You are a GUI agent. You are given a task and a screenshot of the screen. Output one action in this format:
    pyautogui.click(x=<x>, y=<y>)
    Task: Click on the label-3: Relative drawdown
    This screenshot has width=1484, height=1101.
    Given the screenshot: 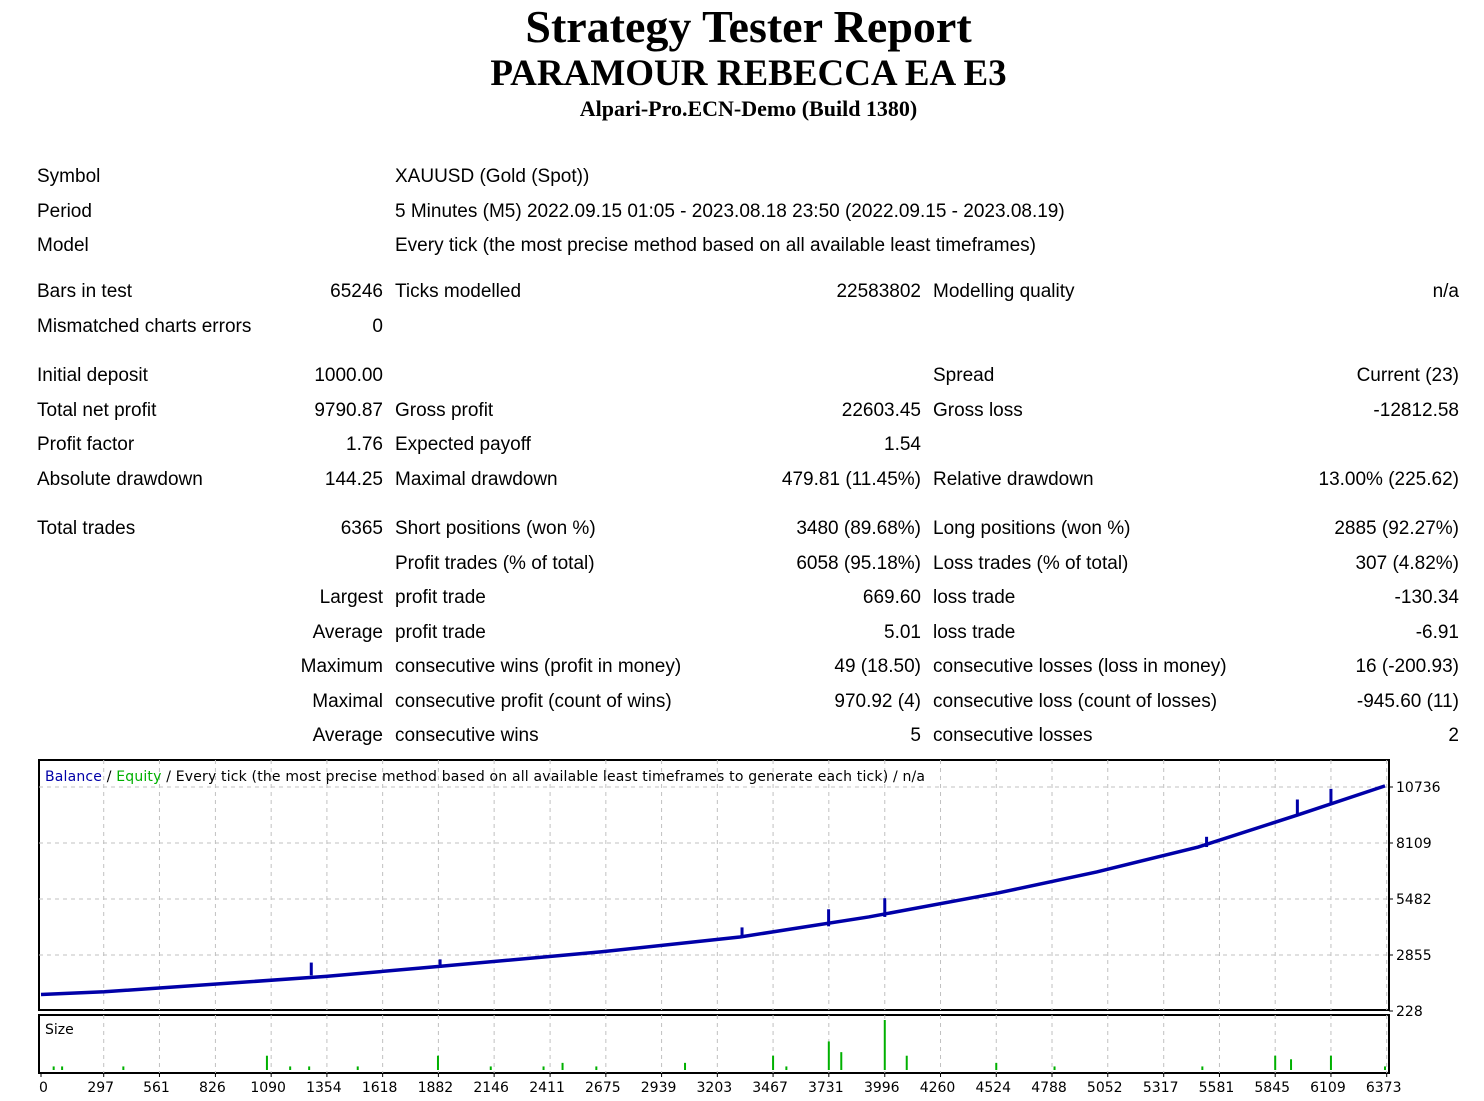 What is the action you would take?
    pyautogui.click(x=1013, y=479)
    